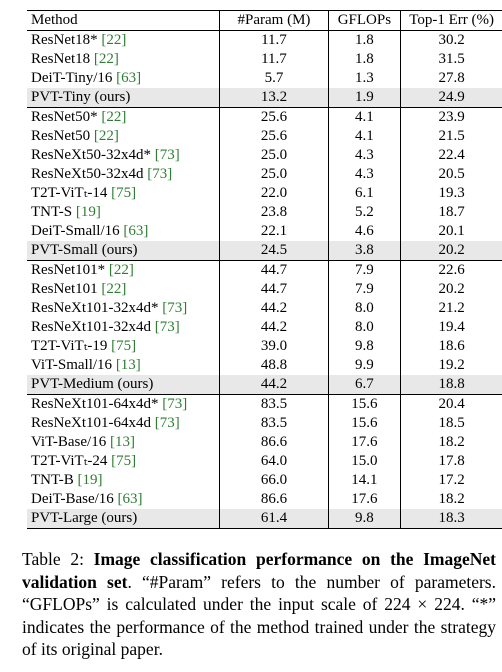 This screenshot has height=672, width=502. What do you see at coordinates (274, 327) in the screenshot?
I see `params-cell: 44.2` at bounding box center [274, 327].